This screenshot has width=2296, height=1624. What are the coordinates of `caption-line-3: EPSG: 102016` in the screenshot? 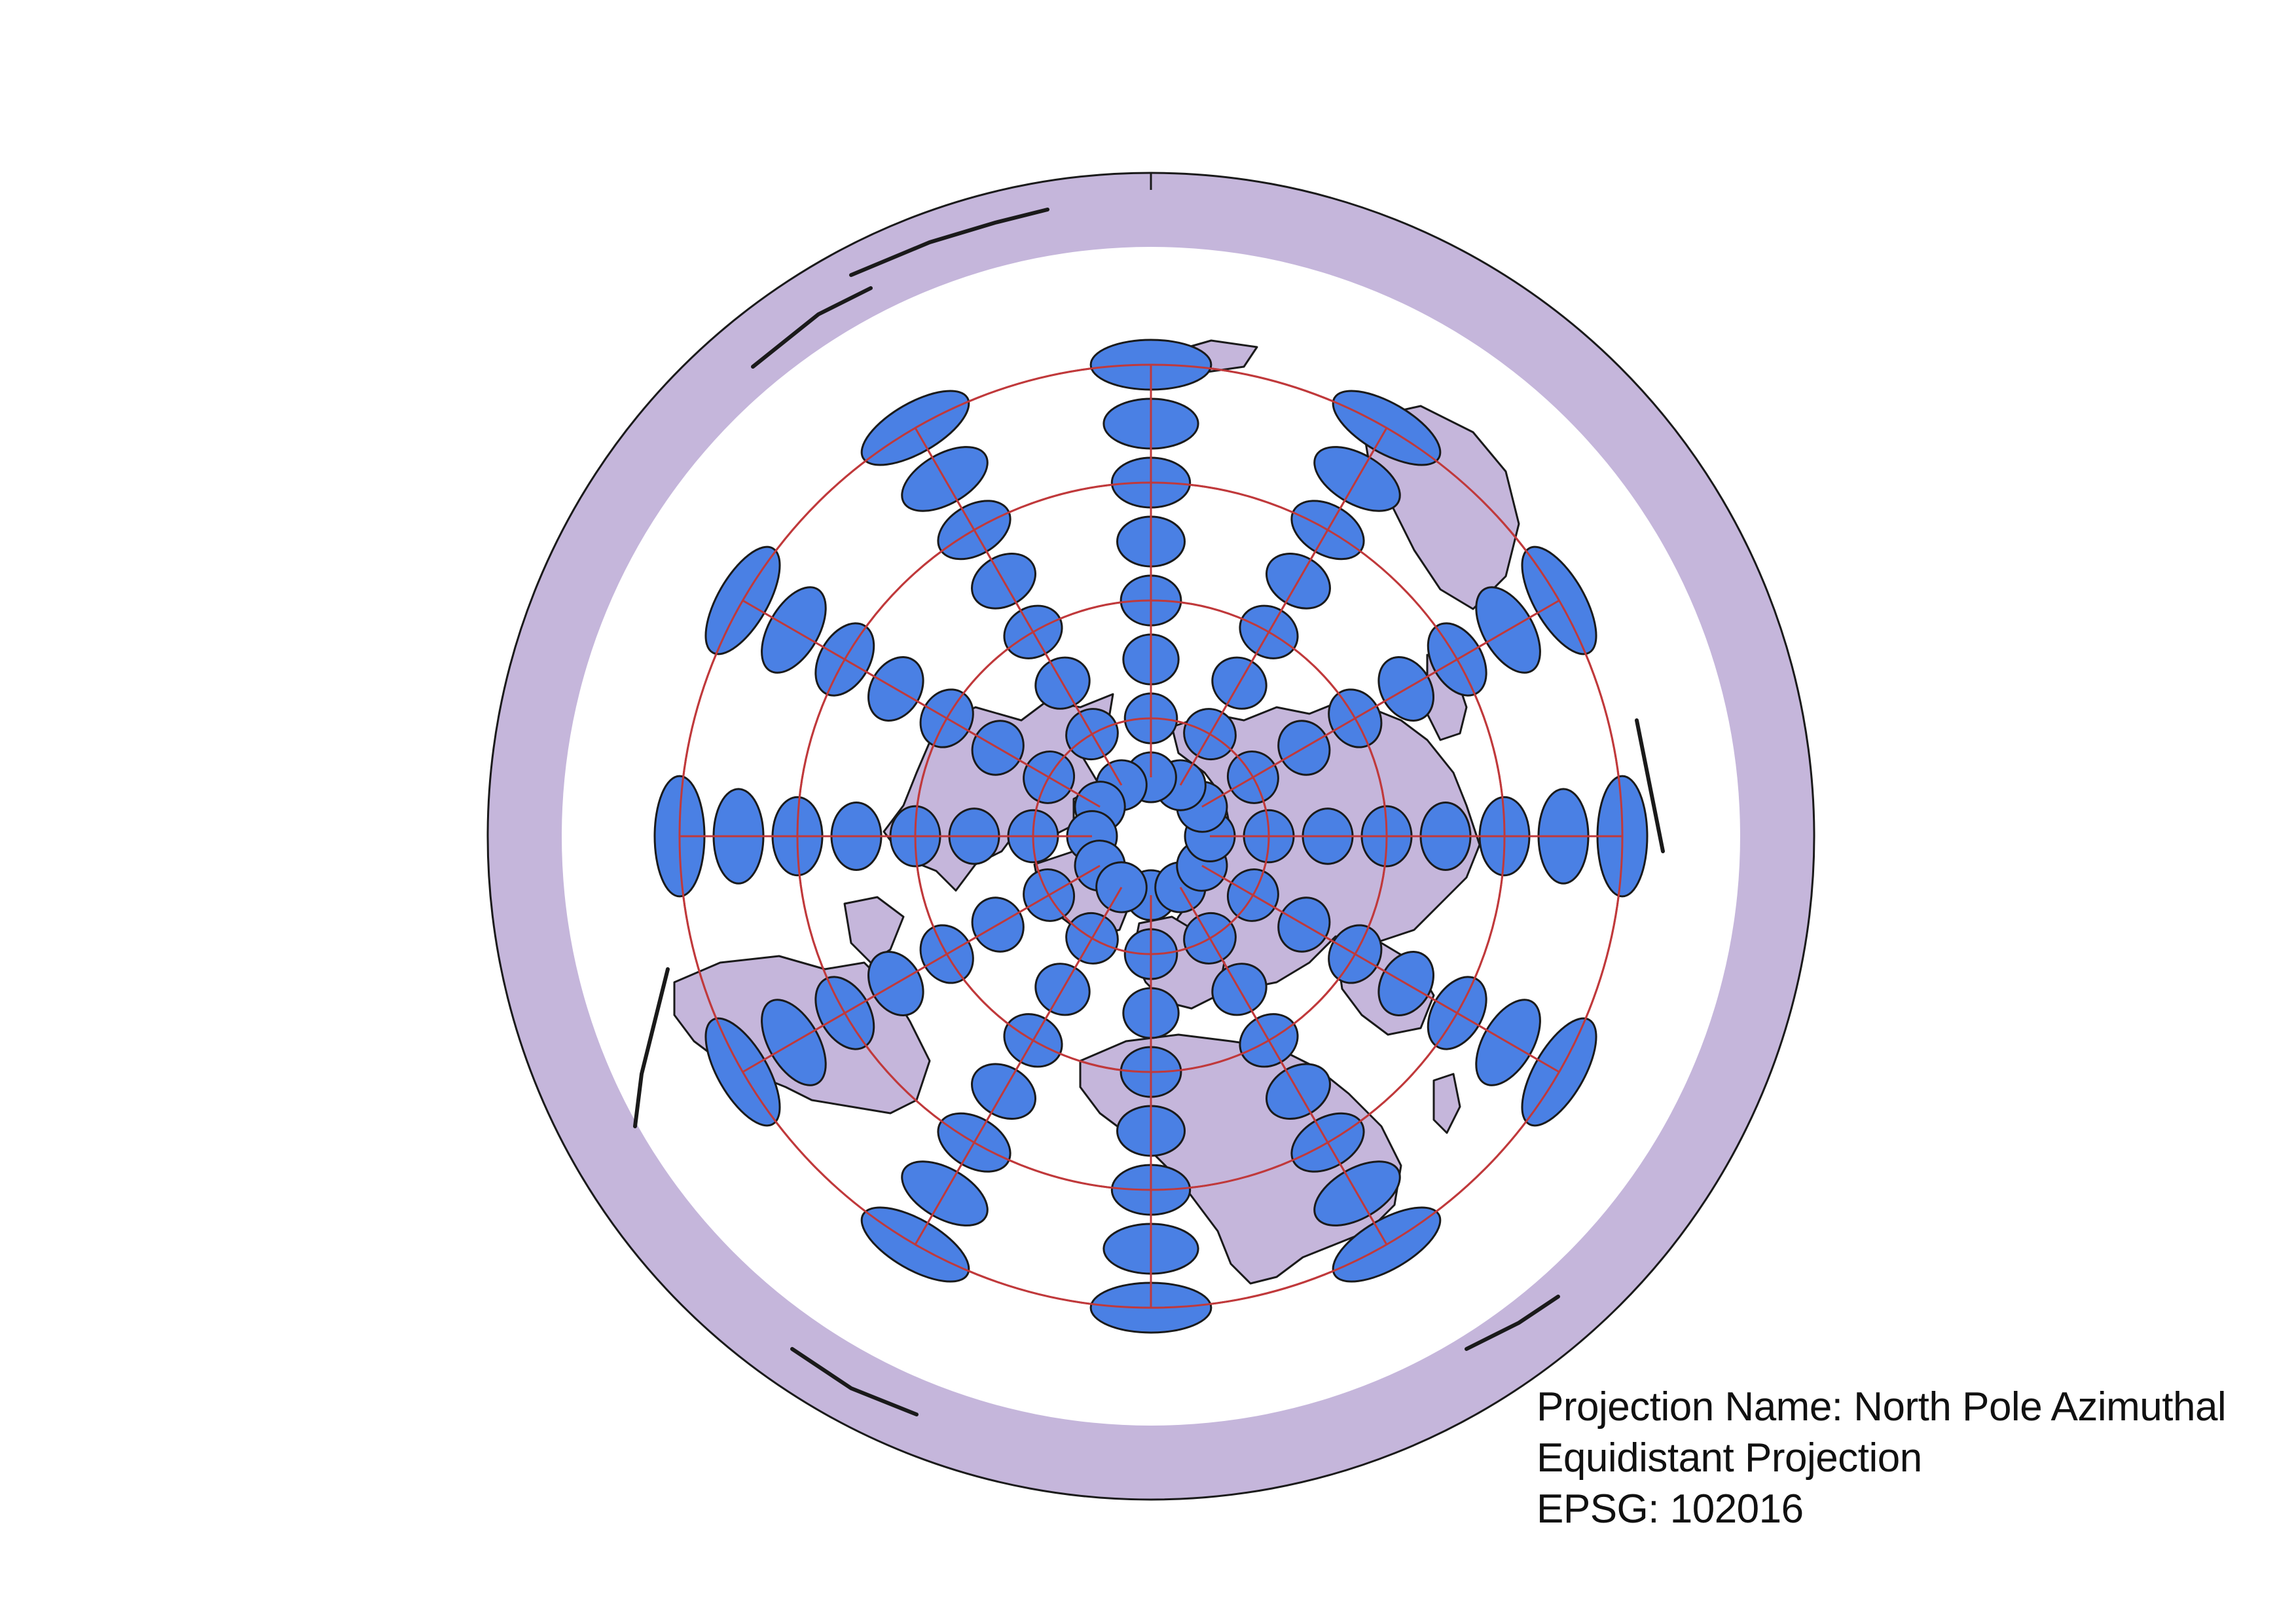 It's located at (1670, 1509).